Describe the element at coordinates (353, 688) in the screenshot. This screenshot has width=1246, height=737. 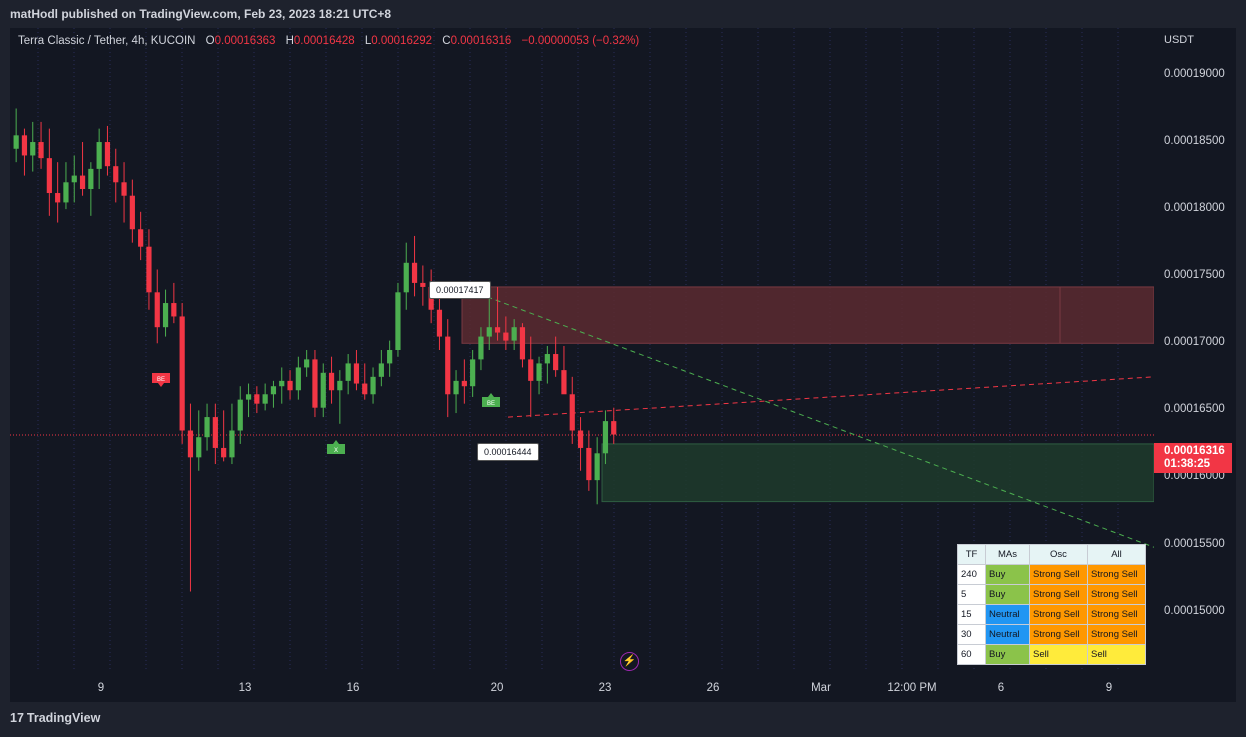
I see `time-tick-label: 16` at that location.